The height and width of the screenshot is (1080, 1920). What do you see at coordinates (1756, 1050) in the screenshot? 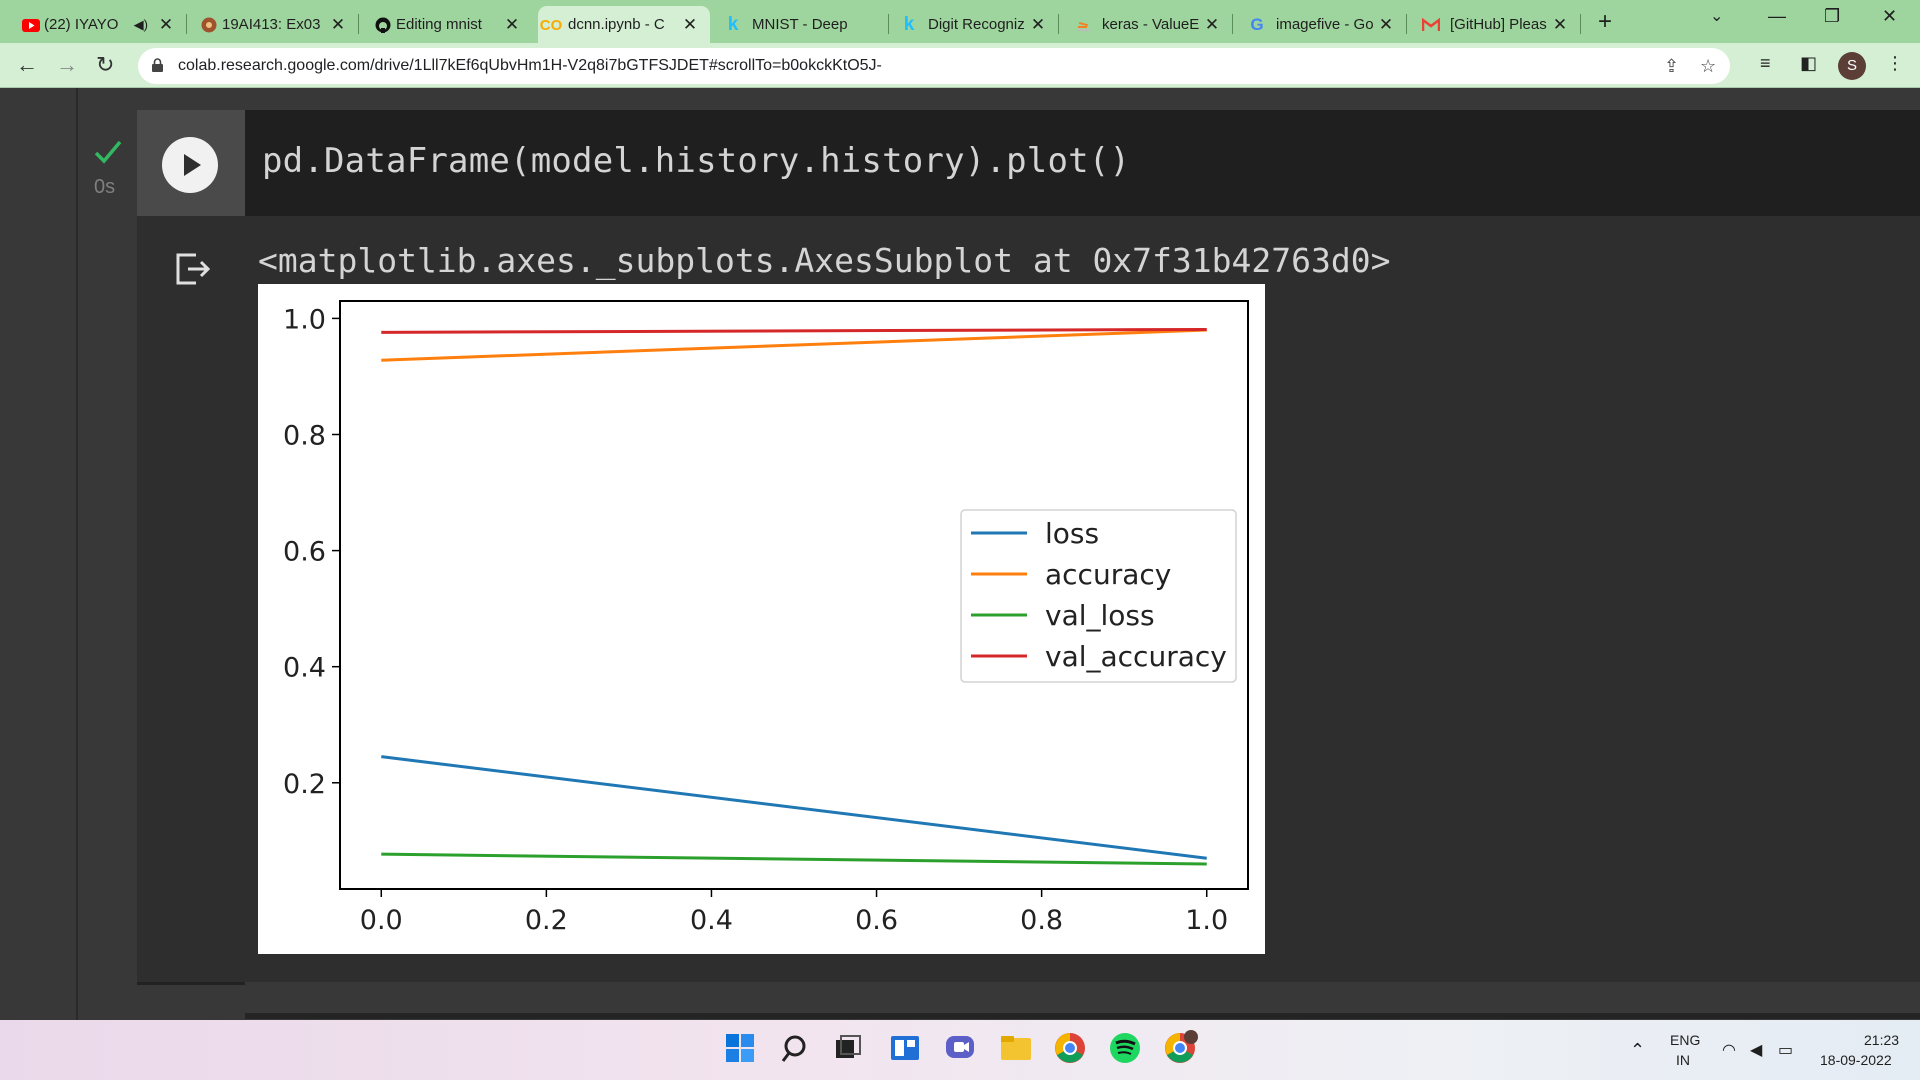
I see `volume-icon: ◀︎` at bounding box center [1756, 1050].